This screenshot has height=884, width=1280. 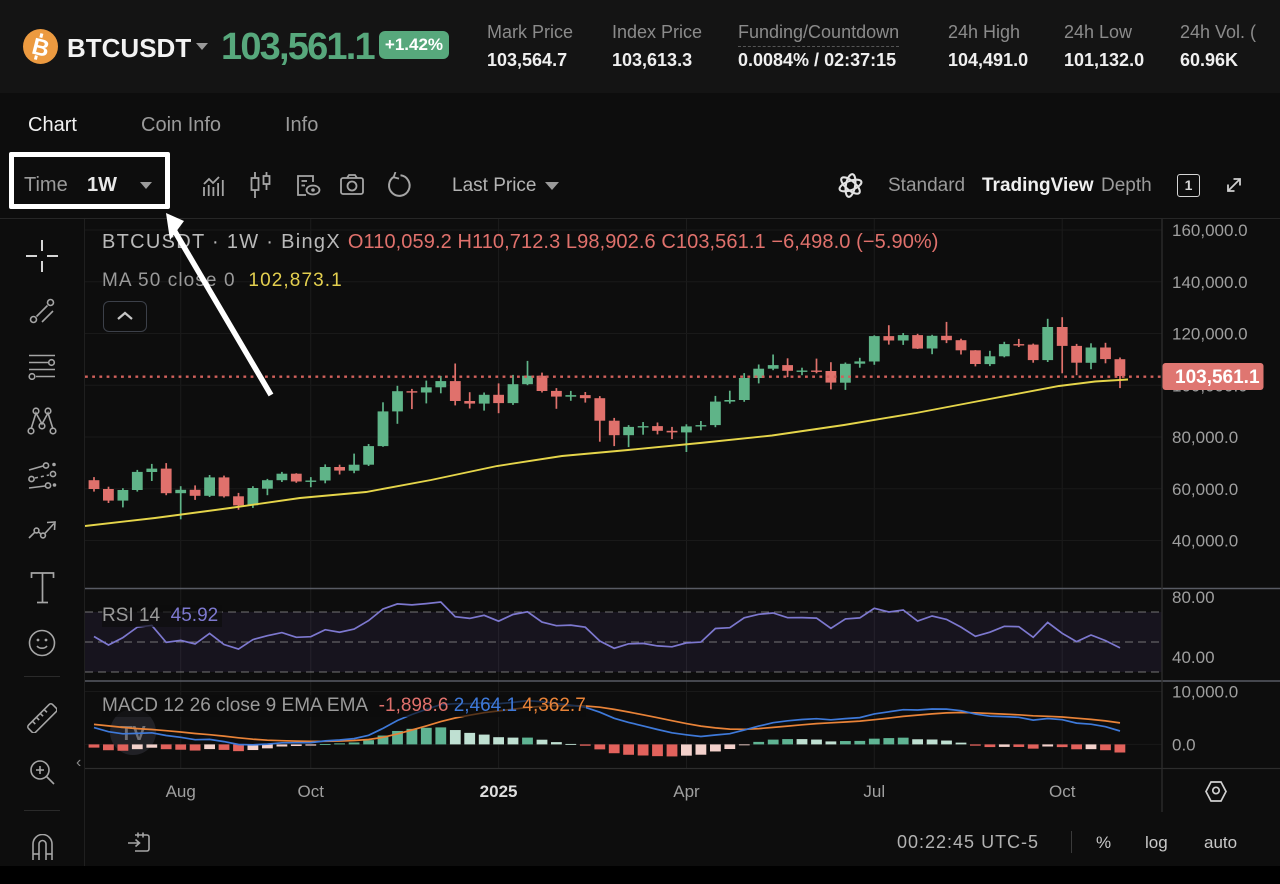 I want to click on svg-text: 120,000.0, so click(x=1210, y=334).